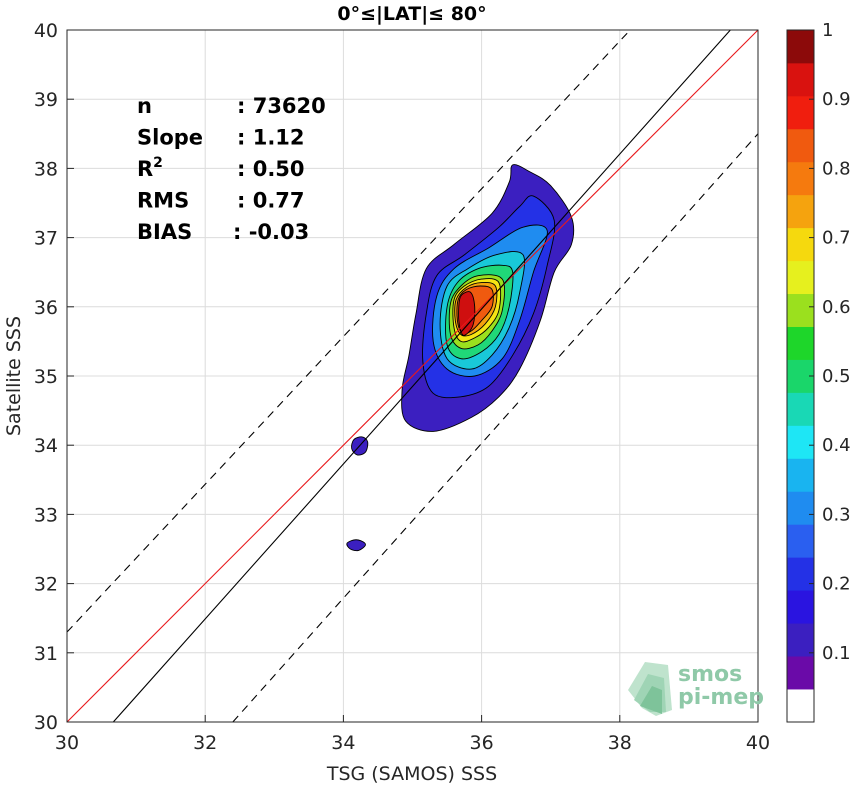 This screenshot has height=787, width=855. What do you see at coordinates (460, 358) in the screenshot?
I see `contour-field` at bounding box center [460, 358].